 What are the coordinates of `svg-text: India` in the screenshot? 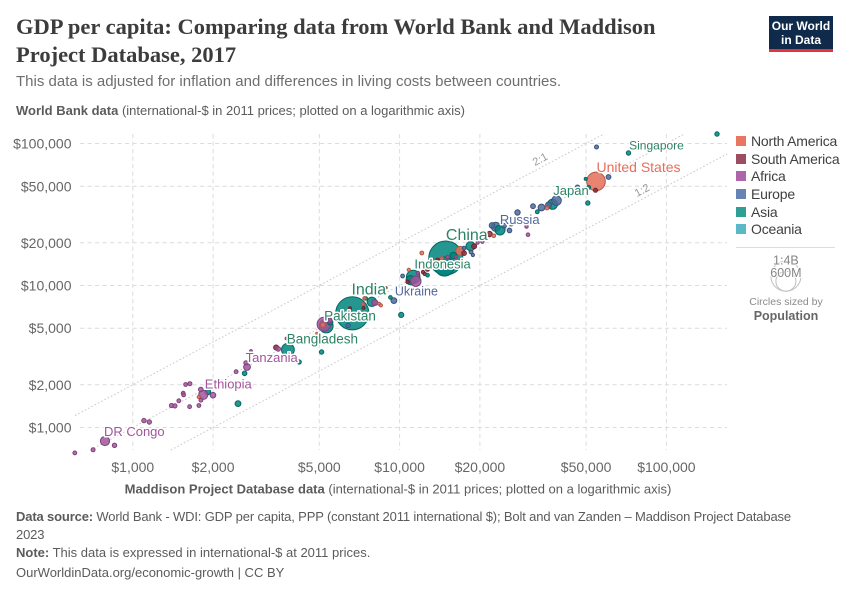 It's located at (368, 289).